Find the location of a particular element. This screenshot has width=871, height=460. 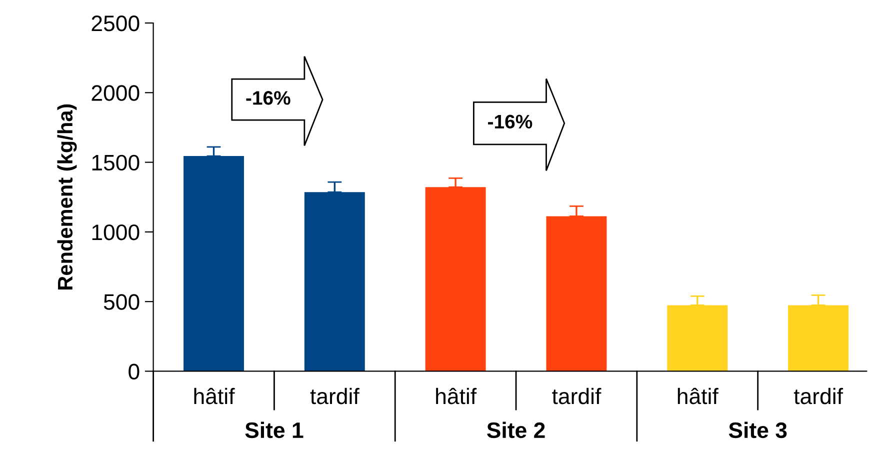

y-tick-label: 0 is located at coordinates (134, 372).